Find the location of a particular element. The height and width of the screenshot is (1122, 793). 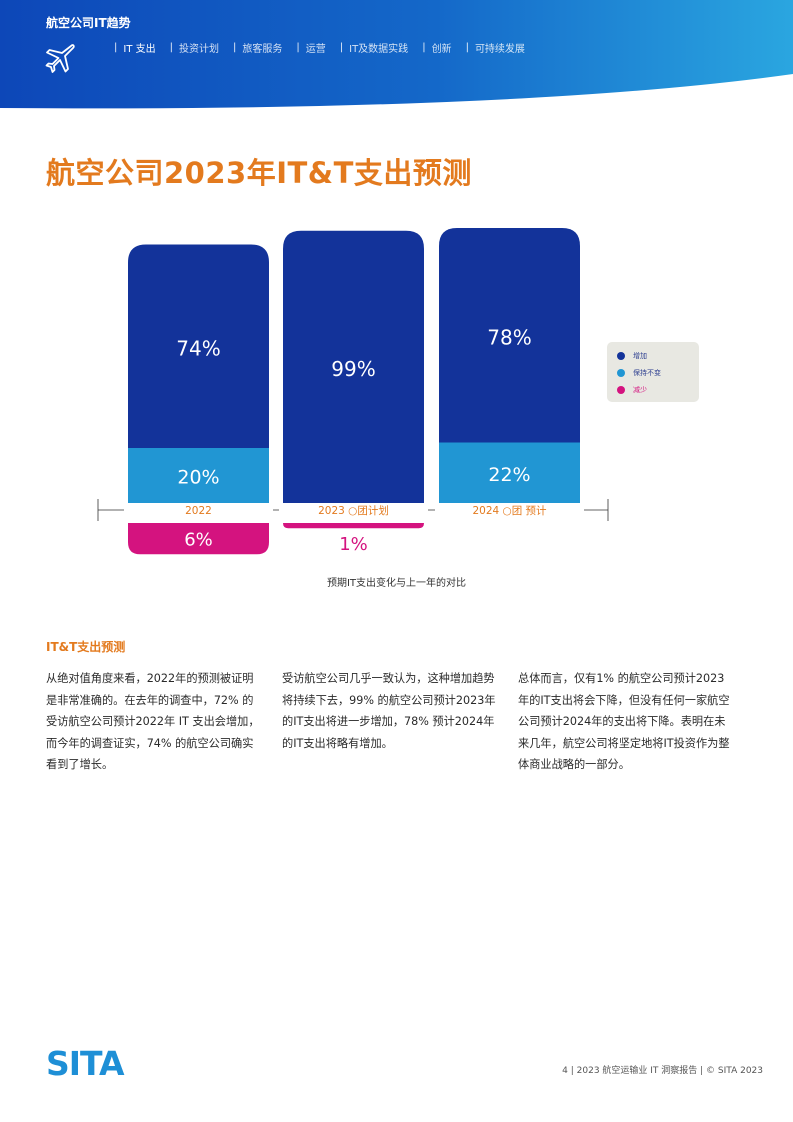

nav-item-investment-plan: | 投资计划 is located at coordinates (194, 48).